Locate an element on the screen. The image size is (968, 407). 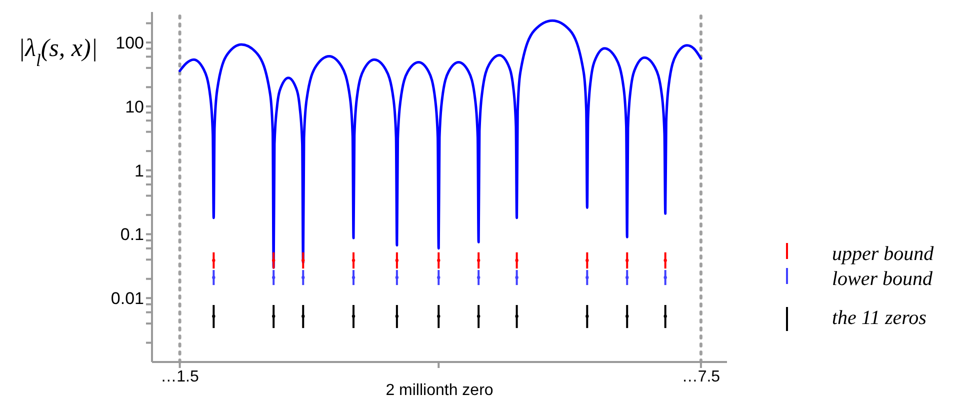
x-axis-title: 2 millionth zero is located at coordinates (440, 390).